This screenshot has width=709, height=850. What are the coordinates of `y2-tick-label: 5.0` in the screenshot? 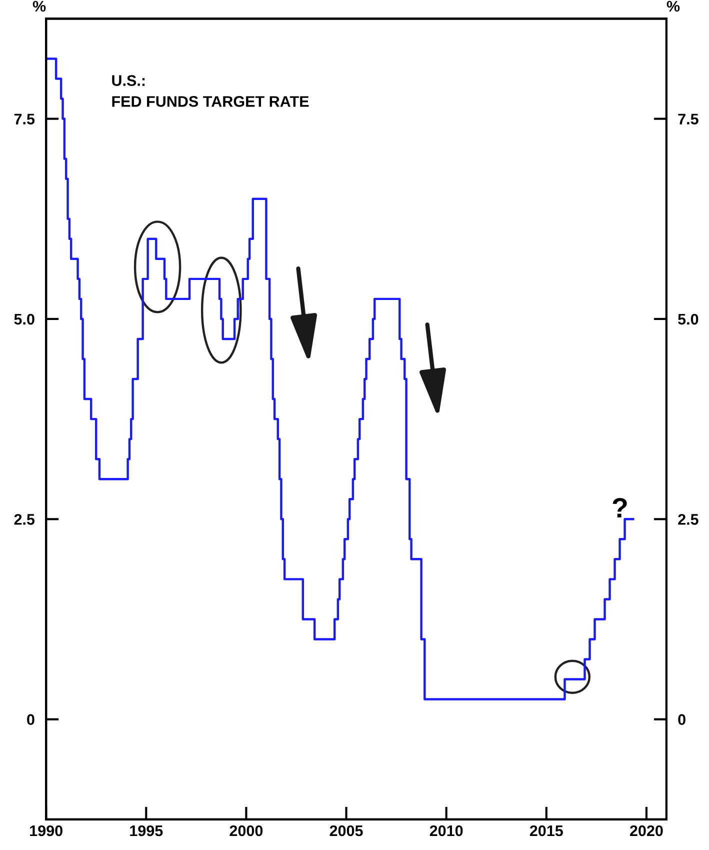 It's located at (688, 319).